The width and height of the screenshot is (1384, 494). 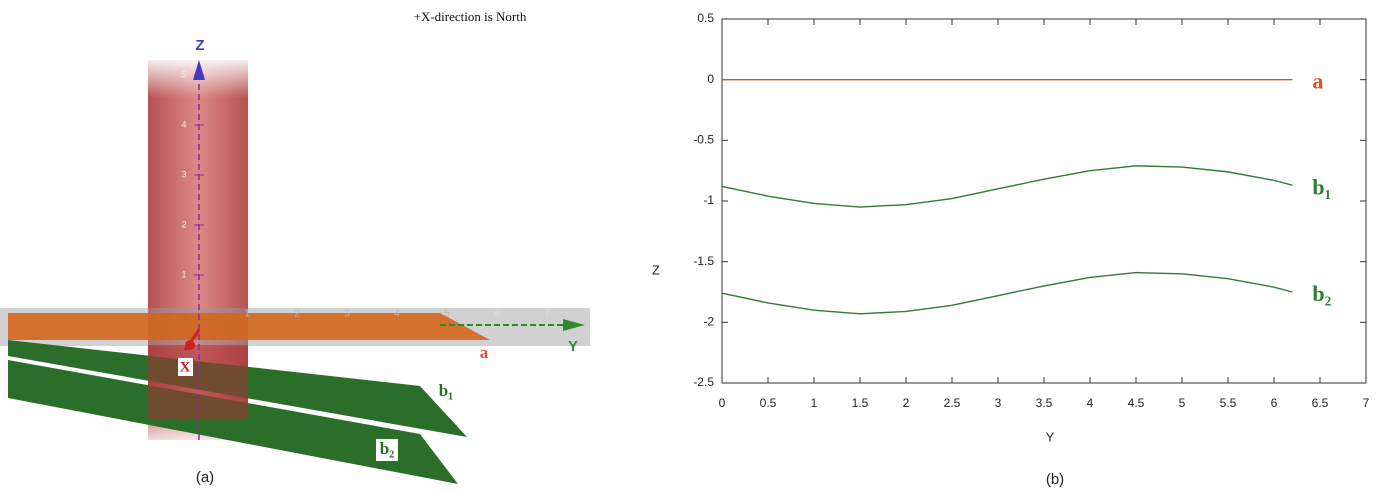 I want to click on b2-label-box, so click(x=387, y=450).